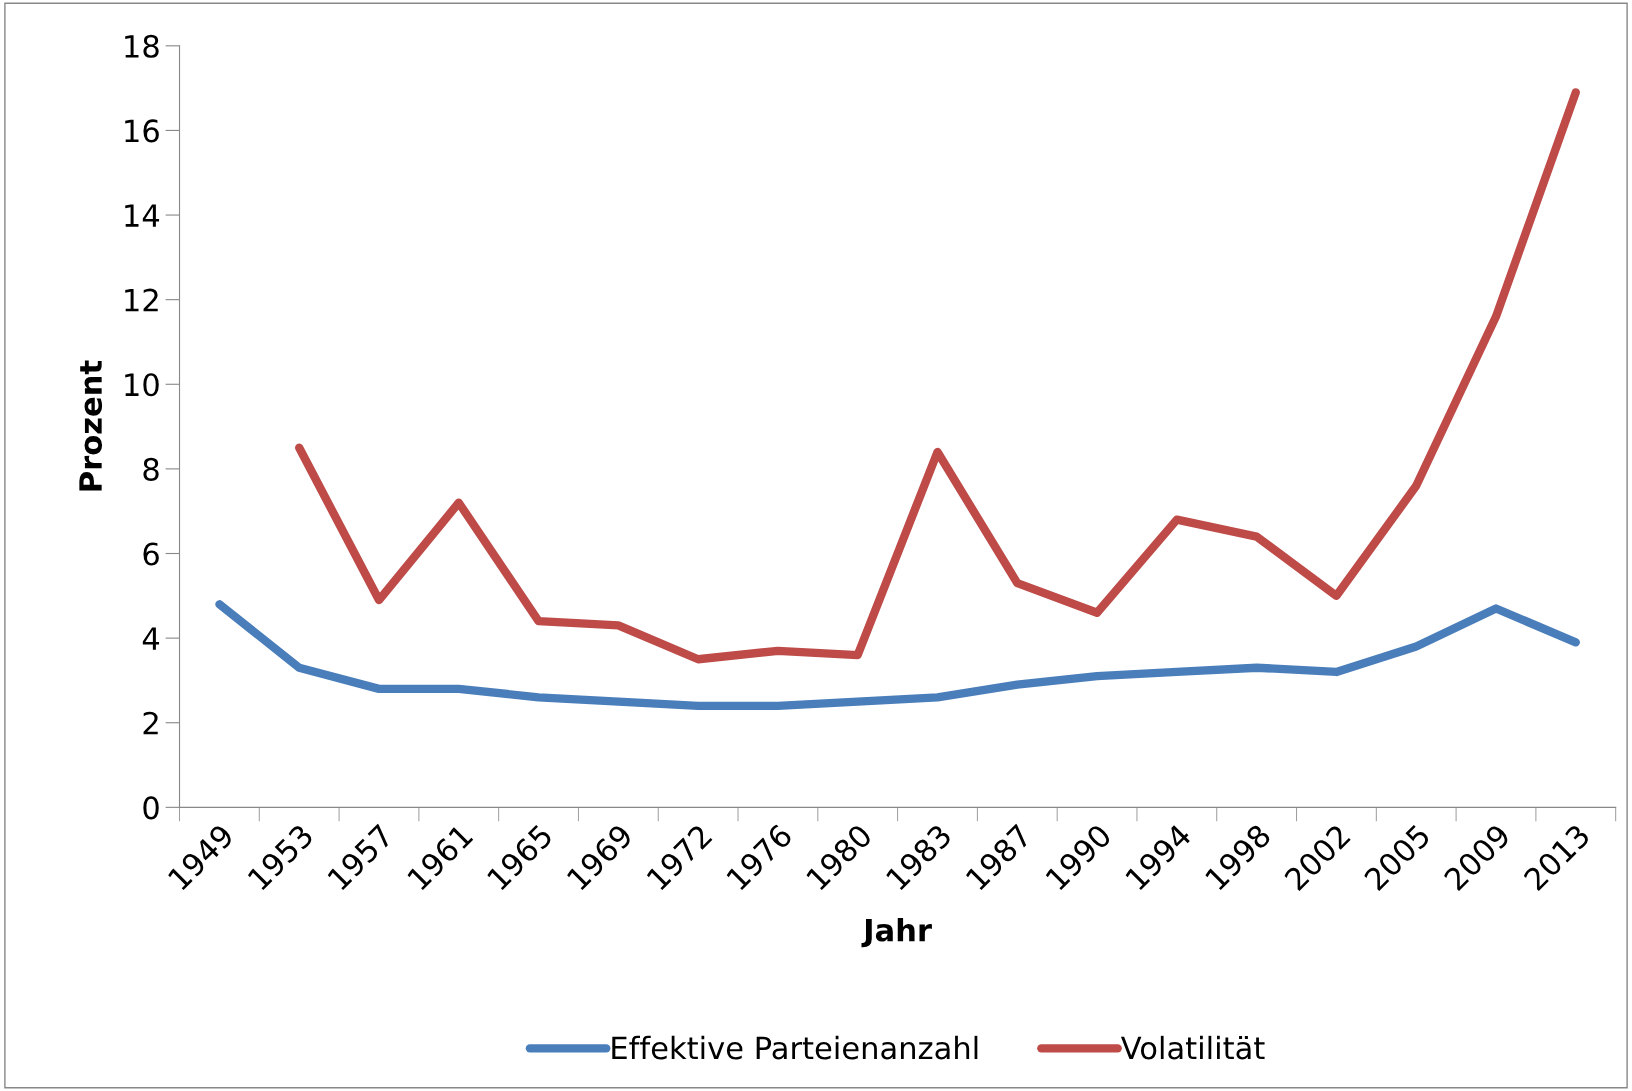  I want to click on y-tick-label: 6, so click(151, 554).